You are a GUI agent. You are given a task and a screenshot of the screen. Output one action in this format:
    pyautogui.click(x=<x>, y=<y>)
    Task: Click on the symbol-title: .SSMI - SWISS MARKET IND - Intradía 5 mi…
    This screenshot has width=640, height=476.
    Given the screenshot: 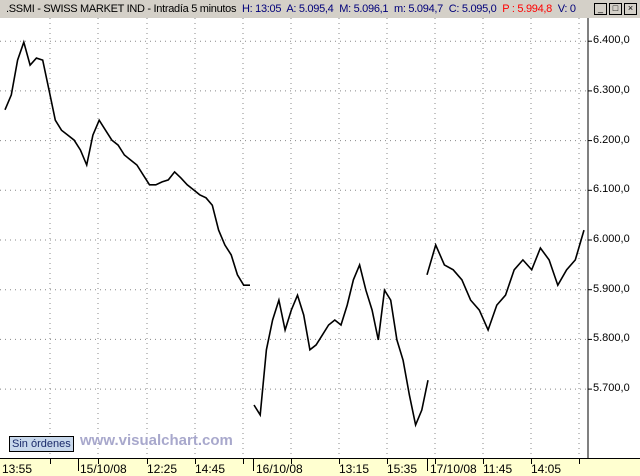 What is the action you would take?
    pyautogui.click(x=121, y=9)
    